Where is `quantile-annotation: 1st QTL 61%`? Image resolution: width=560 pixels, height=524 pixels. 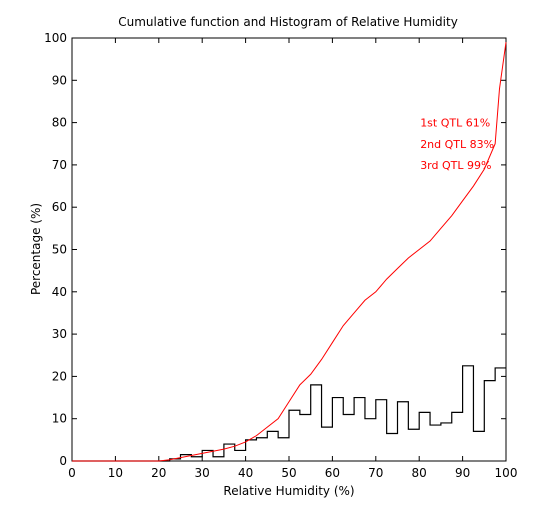 quantile-annotation: 1st QTL 61% is located at coordinates (455, 123).